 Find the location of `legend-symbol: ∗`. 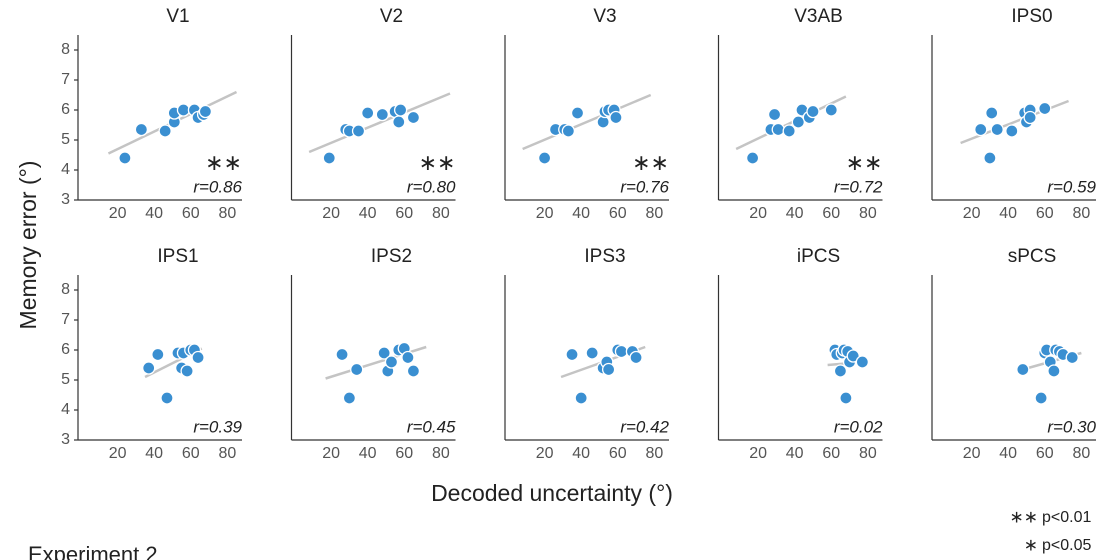

legend-symbol: ∗ is located at coordinates (1031, 544).